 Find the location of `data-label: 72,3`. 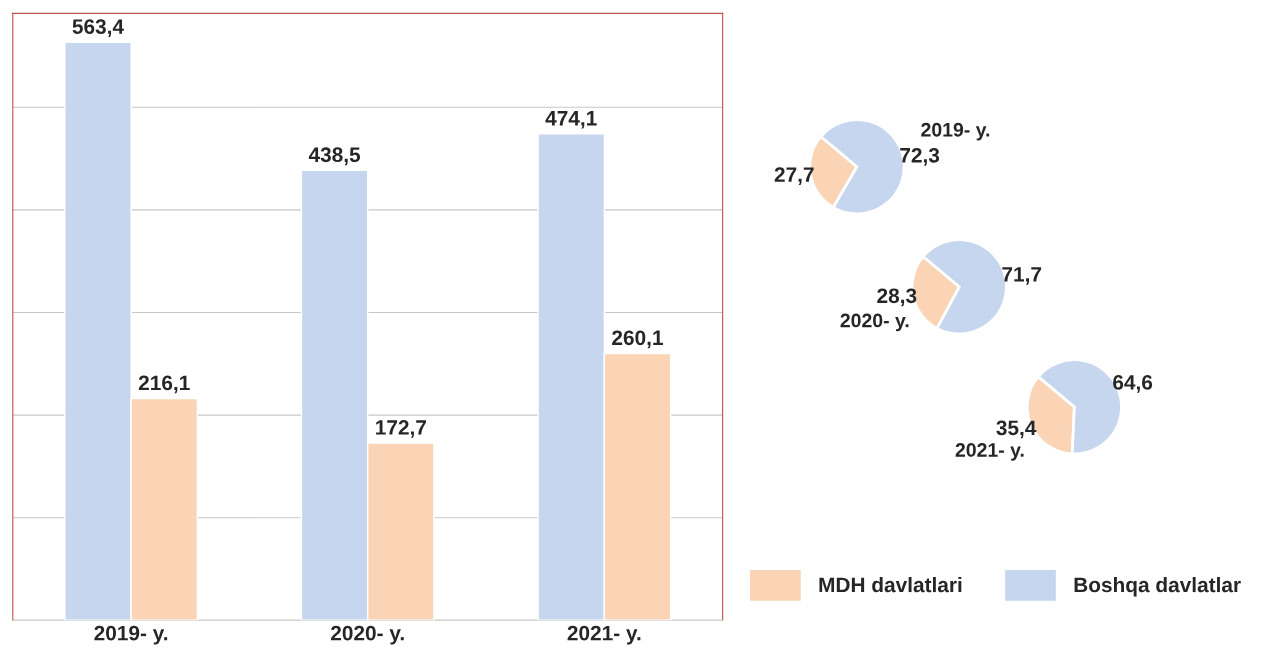

data-label: 72,3 is located at coordinates (920, 156).